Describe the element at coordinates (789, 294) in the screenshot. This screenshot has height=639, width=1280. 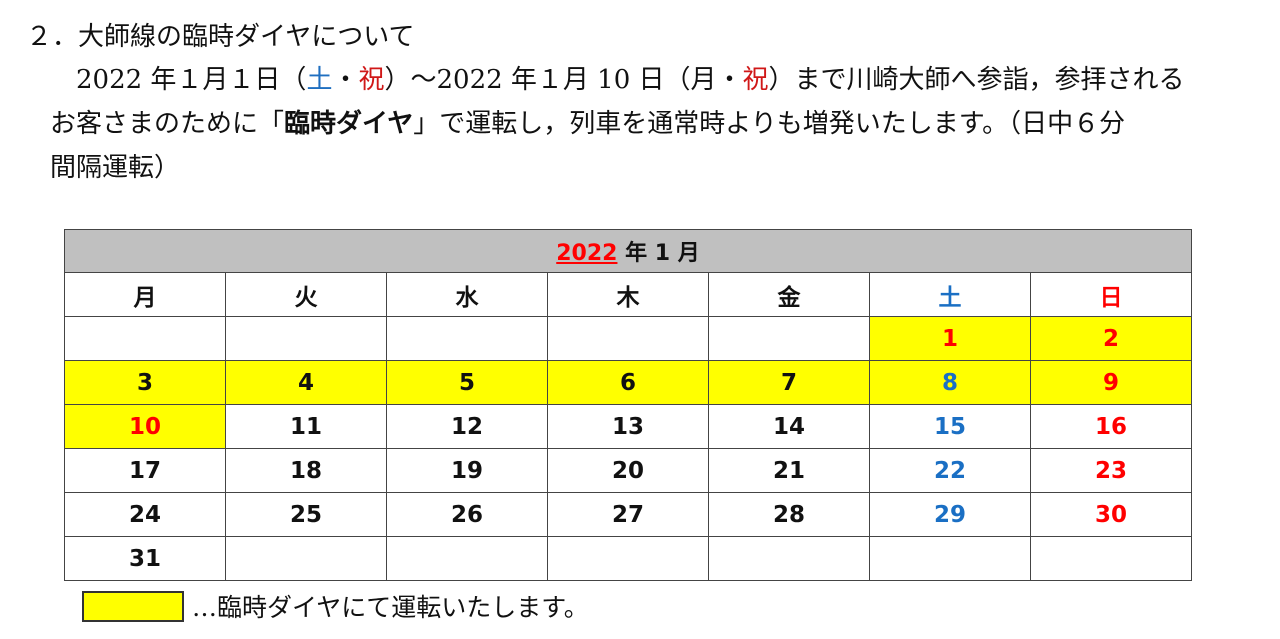
I see `weekday-fri: 金` at that location.